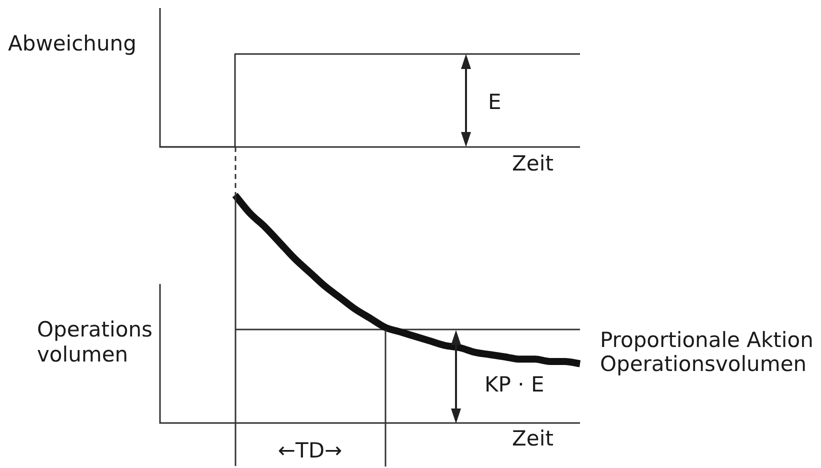 This screenshot has height=468, width=821. I want to click on series-label: Proportionale Aktion Operationsvolumen, so click(707, 352).